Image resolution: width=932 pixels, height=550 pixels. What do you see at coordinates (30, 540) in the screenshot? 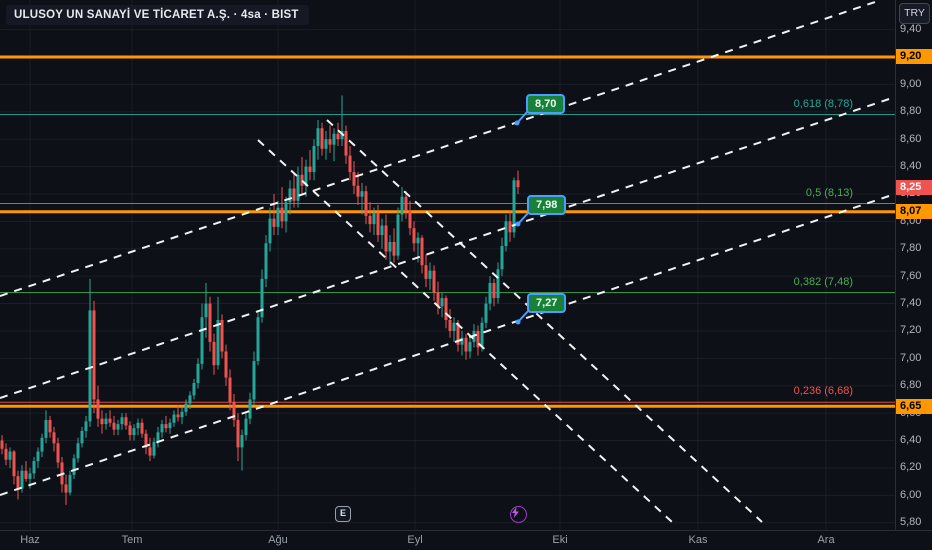
I see `time-axis-label: Haz` at bounding box center [30, 540].